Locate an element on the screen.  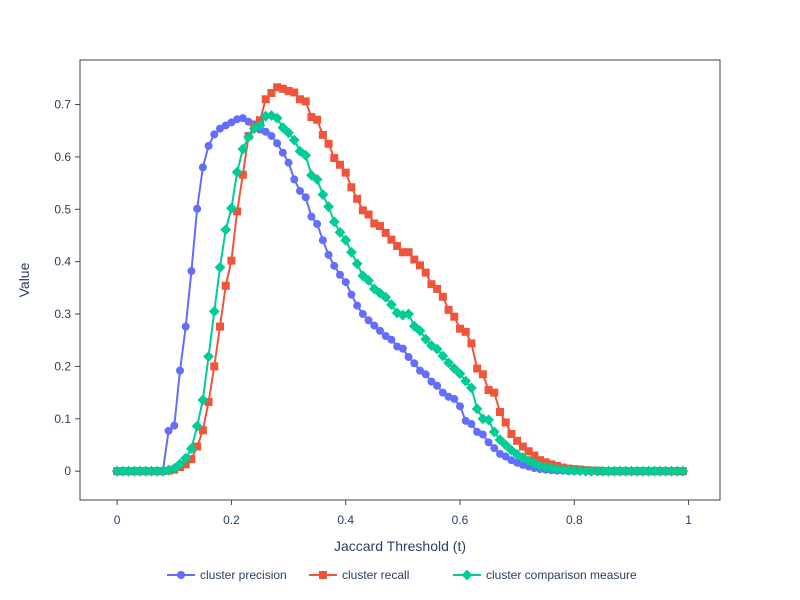
legend-swatch-marker is located at coordinates (181, 575).